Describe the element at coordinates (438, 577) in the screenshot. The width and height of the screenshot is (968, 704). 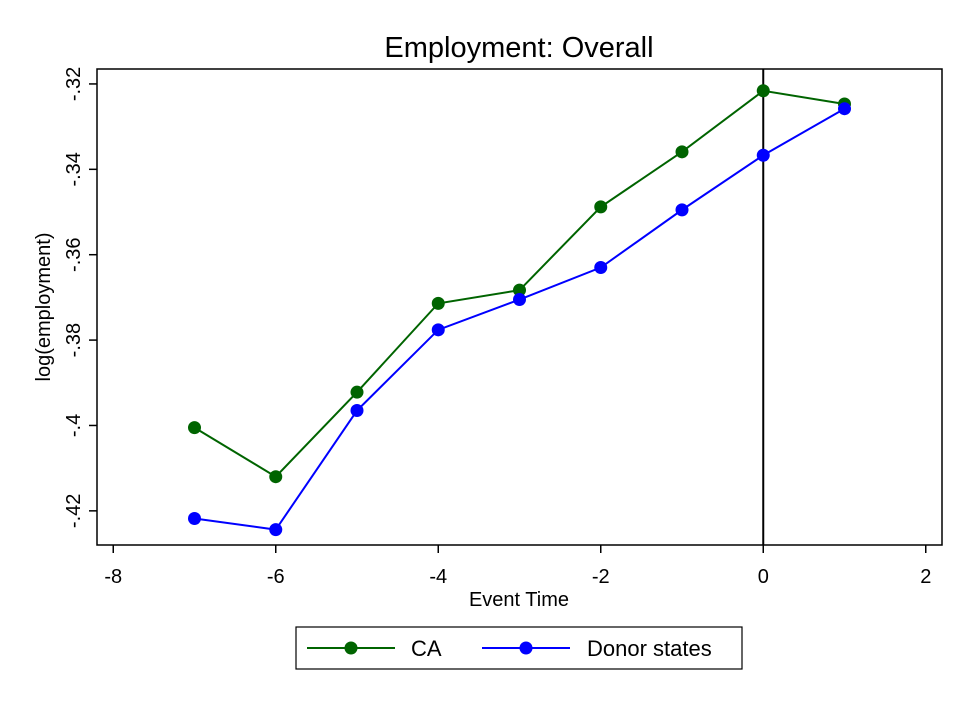
I see `x-tick-label: -4` at that location.